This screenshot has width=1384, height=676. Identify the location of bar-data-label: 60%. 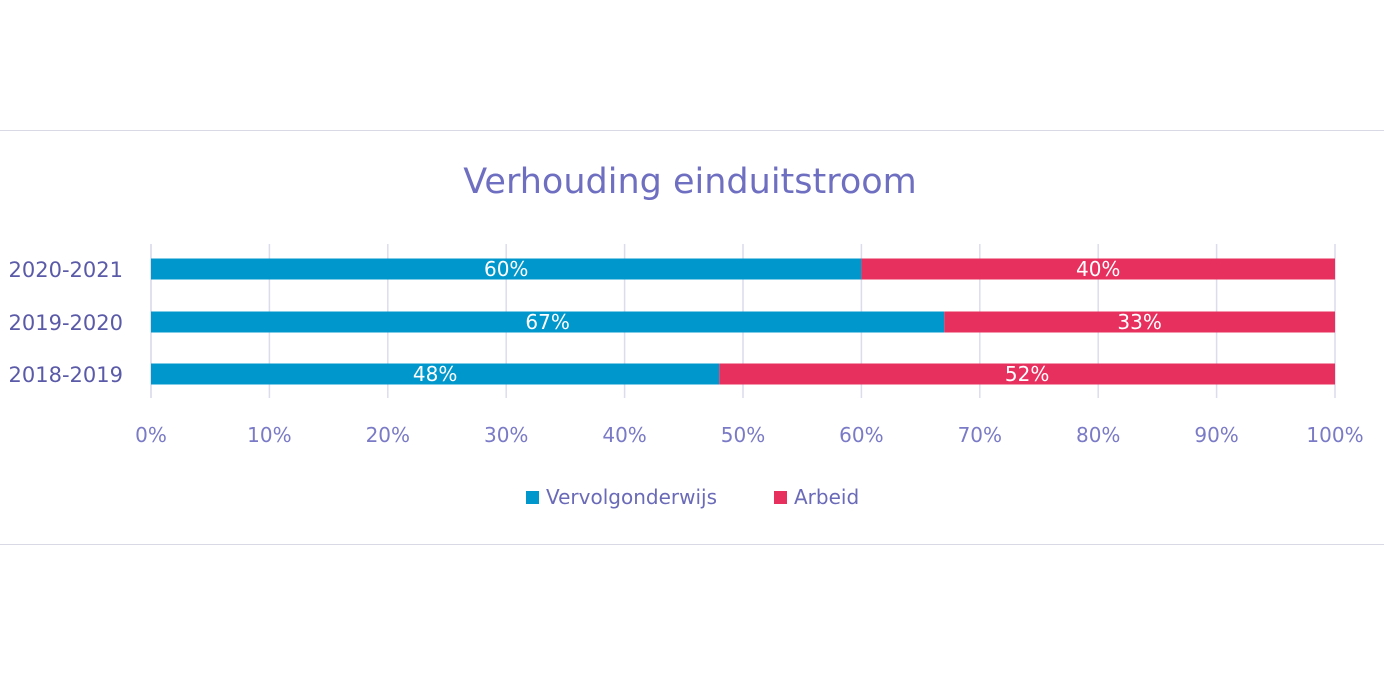
(506, 269).